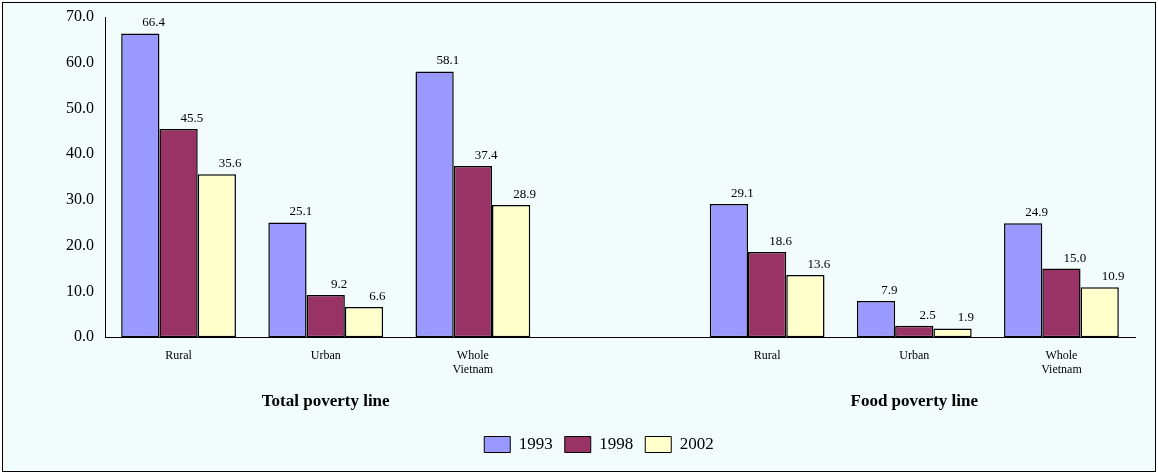 This screenshot has width=1158, height=474. Describe the element at coordinates (192, 117) in the screenshot. I see `data-label: 45.5` at that location.